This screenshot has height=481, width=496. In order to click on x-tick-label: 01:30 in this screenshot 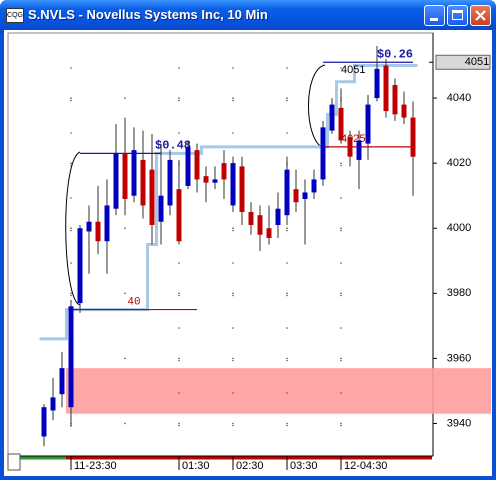, I will do `click(196, 466)`.